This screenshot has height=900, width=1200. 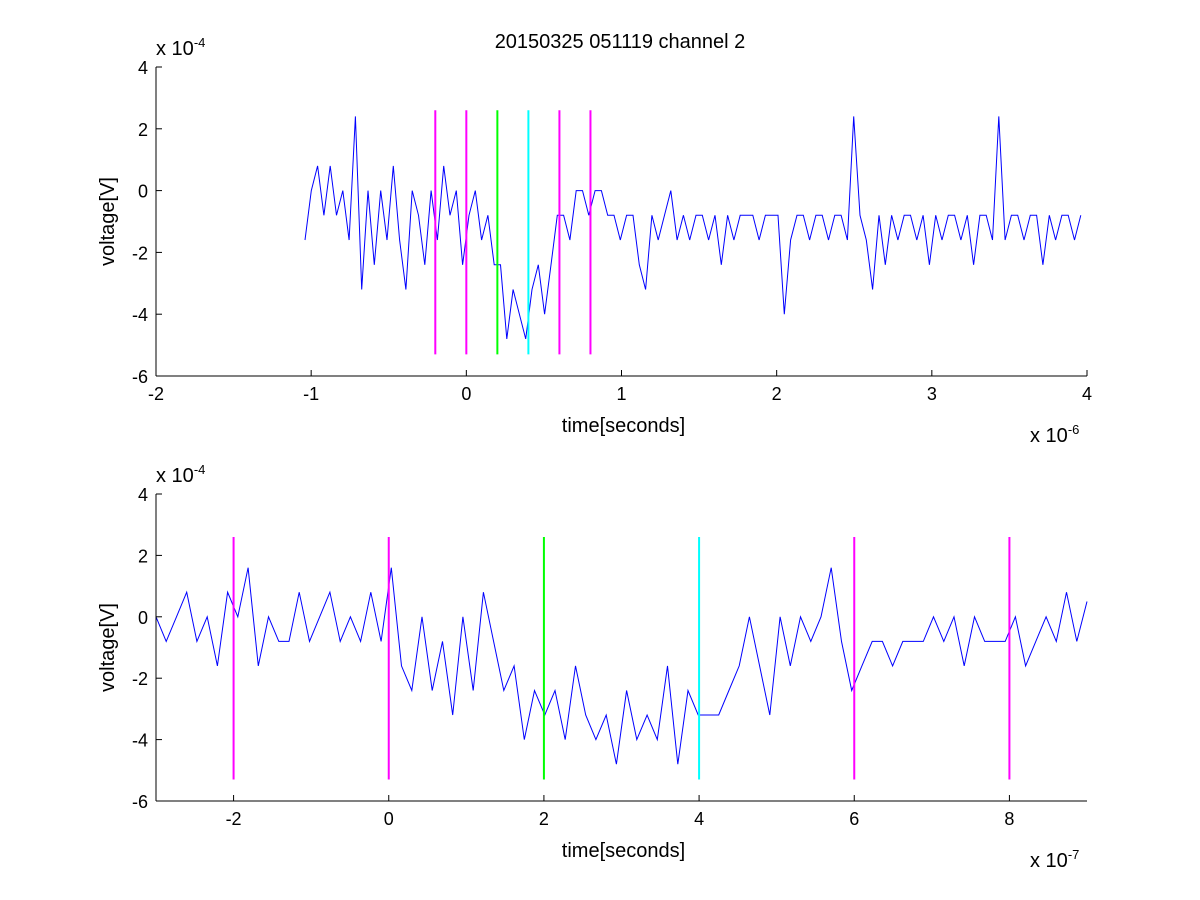 I want to click on panel1-x-tick-label: -1, so click(x=311, y=394).